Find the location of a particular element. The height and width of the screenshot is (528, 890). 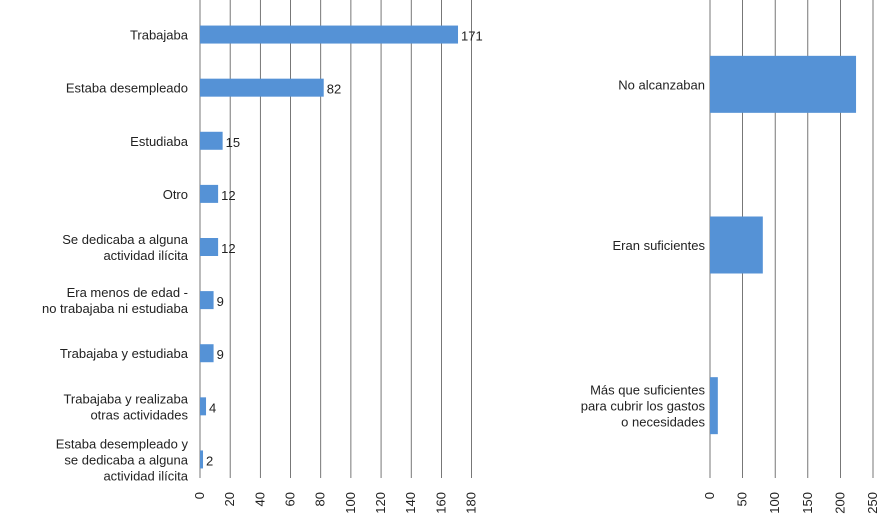

category-label-line: Estaba desempleado y is located at coordinates (122, 443).